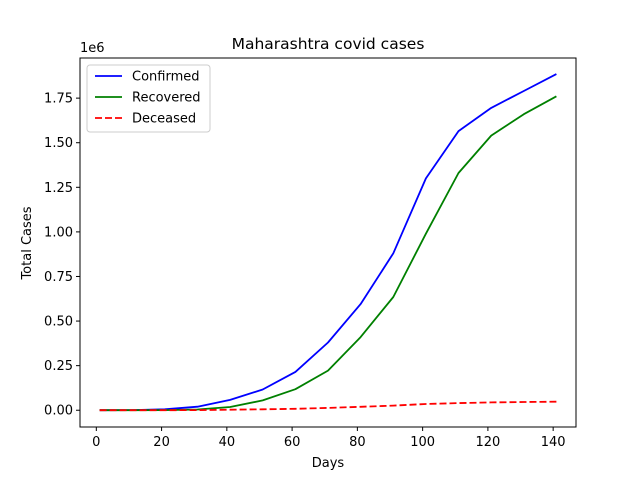 This screenshot has width=640, height=484. I want to click on y-axis-ticks: 0.00 0.25 0.50 0.75 1.00 1.25 1.50 1.75, so click(62, 255).